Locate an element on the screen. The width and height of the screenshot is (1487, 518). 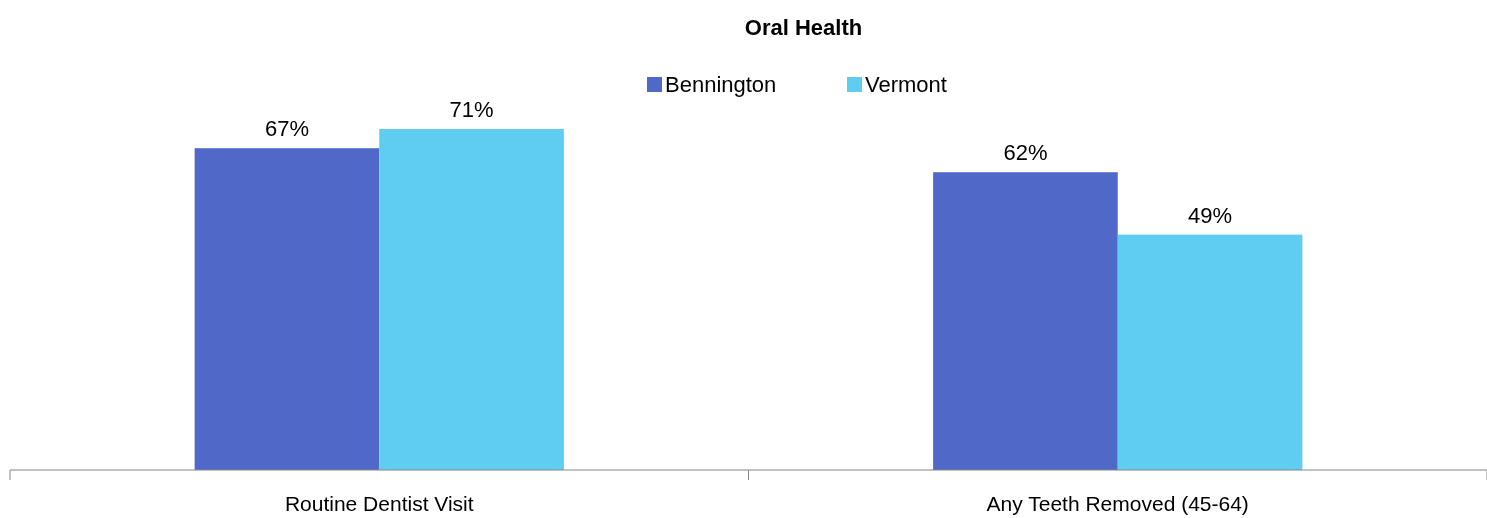
data-label: 67% is located at coordinates (286, 129).